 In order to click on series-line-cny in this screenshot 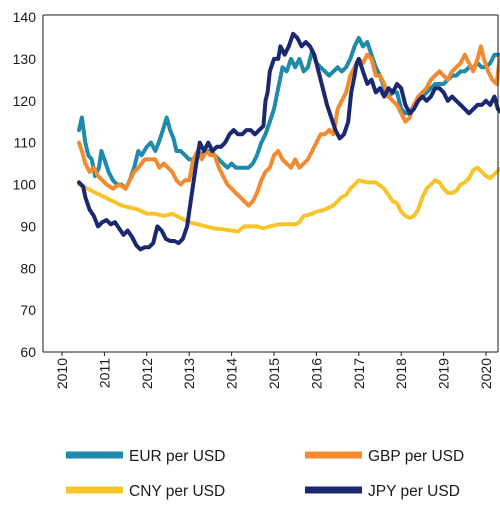, I will do `click(288, 199)`.